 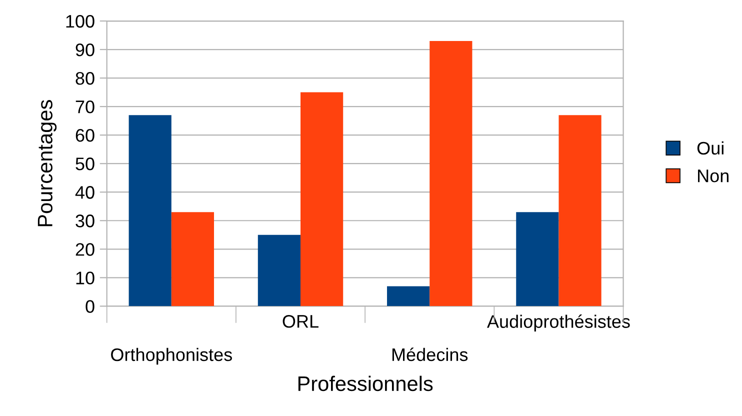 I want to click on y-tick-label: 0, so click(x=90, y=306).